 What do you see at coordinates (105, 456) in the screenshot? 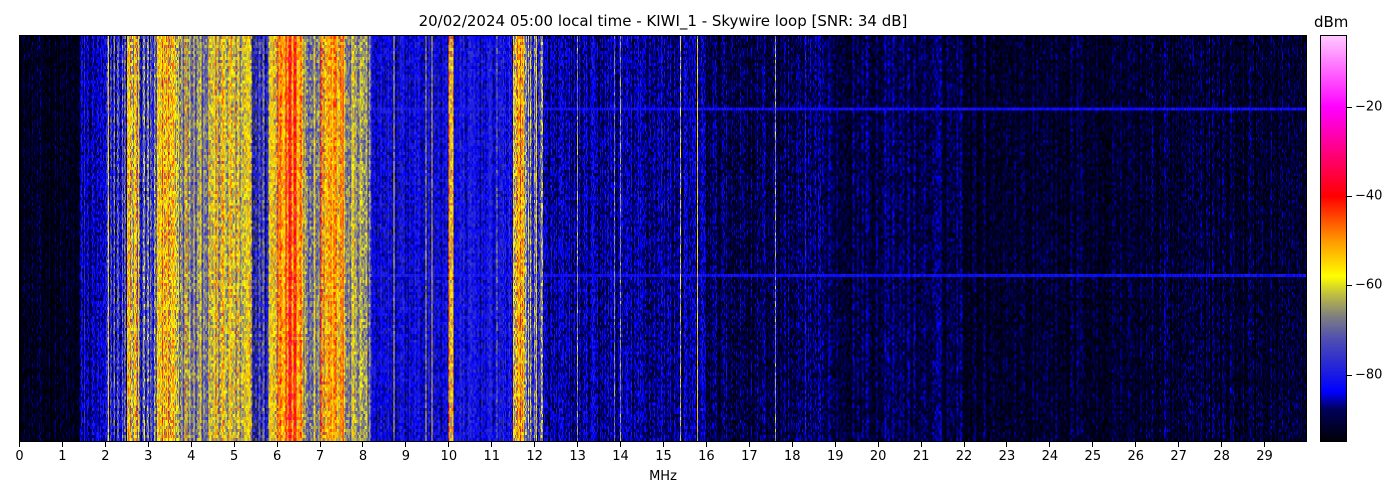
I see `x-tick-label: 2` at bounding box center [105, 456].